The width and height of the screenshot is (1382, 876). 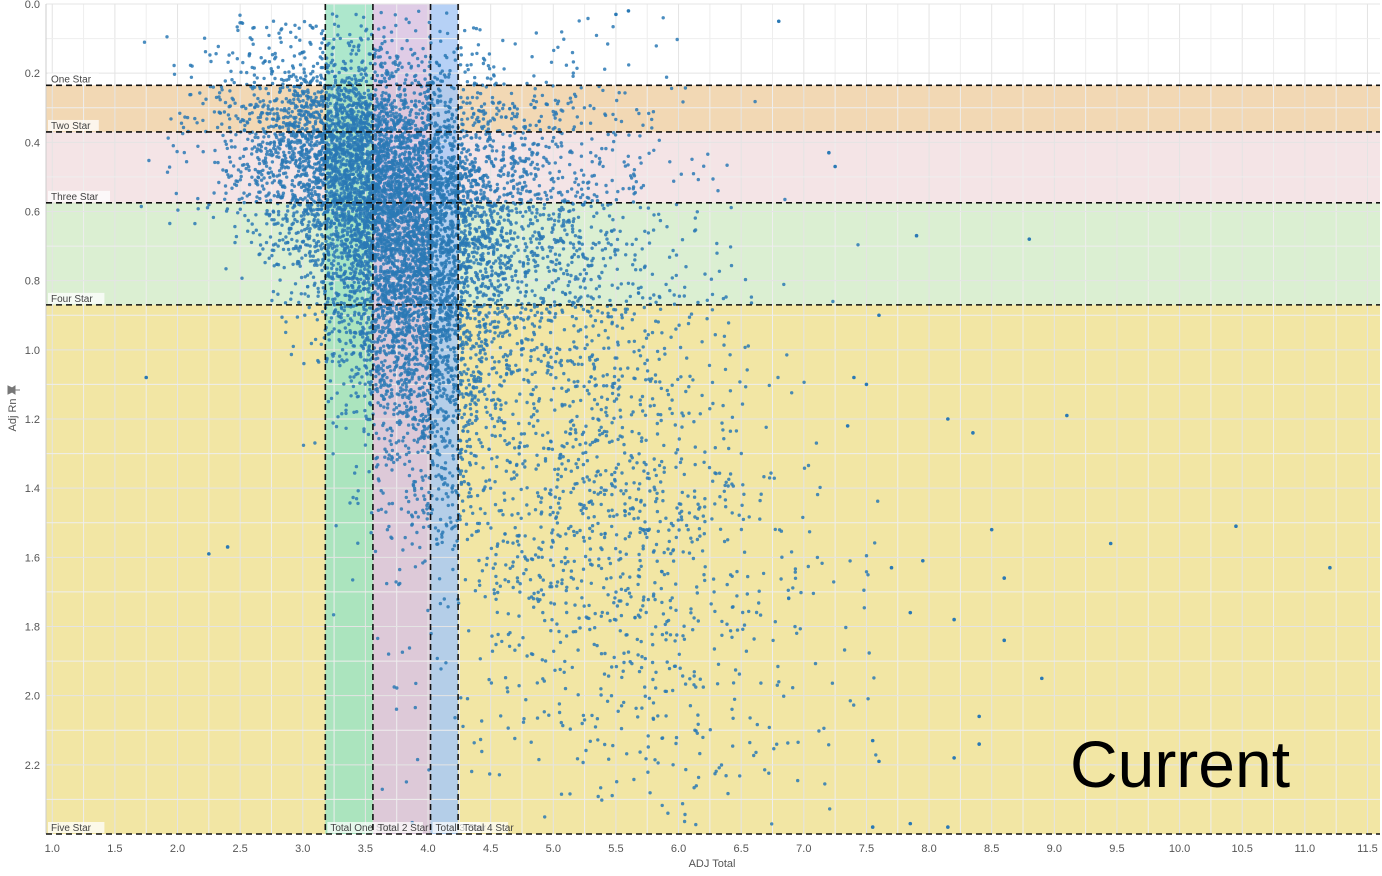 What do you see at coordinates (354, 46) in the screenshot?
I see `data-point-2077` at bounding box center [354, 46].